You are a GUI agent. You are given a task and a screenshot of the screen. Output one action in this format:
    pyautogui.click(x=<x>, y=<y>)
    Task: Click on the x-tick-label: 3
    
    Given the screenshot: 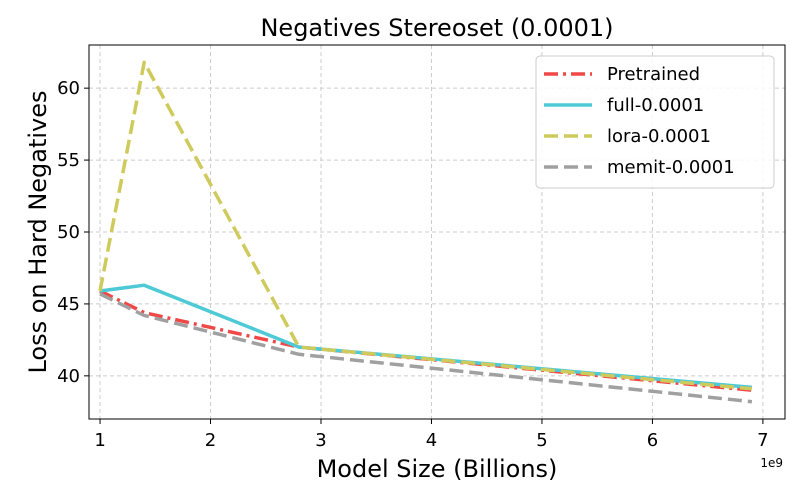 What is the action you would take?
    pyautogui.click(x=320, y=440)
    